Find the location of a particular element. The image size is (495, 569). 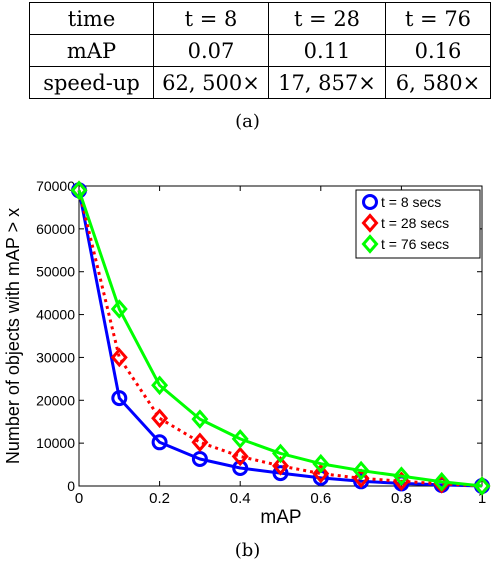

chart-legend: t = 8 secs t = 28 secs t = 76 secs is located at coordinates (418, 224).